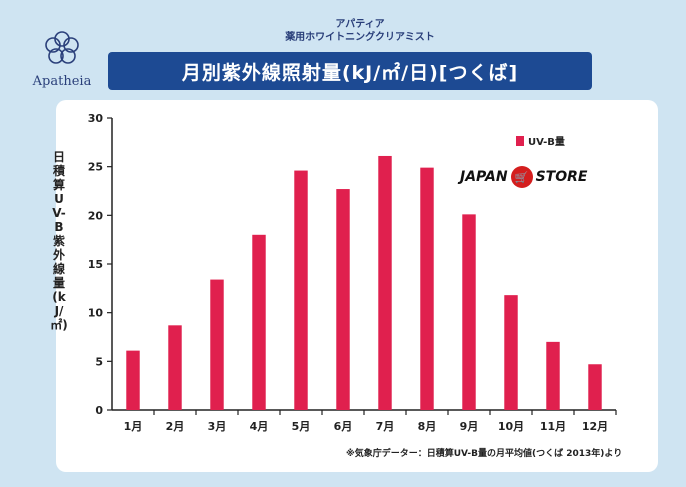 Image resolution: width=686 pixels, height=487 pixels. What do you see at coordinates (561, 177) in the screenshot?
I see `watermark-right: STORE` at bounding box center [561, 177].